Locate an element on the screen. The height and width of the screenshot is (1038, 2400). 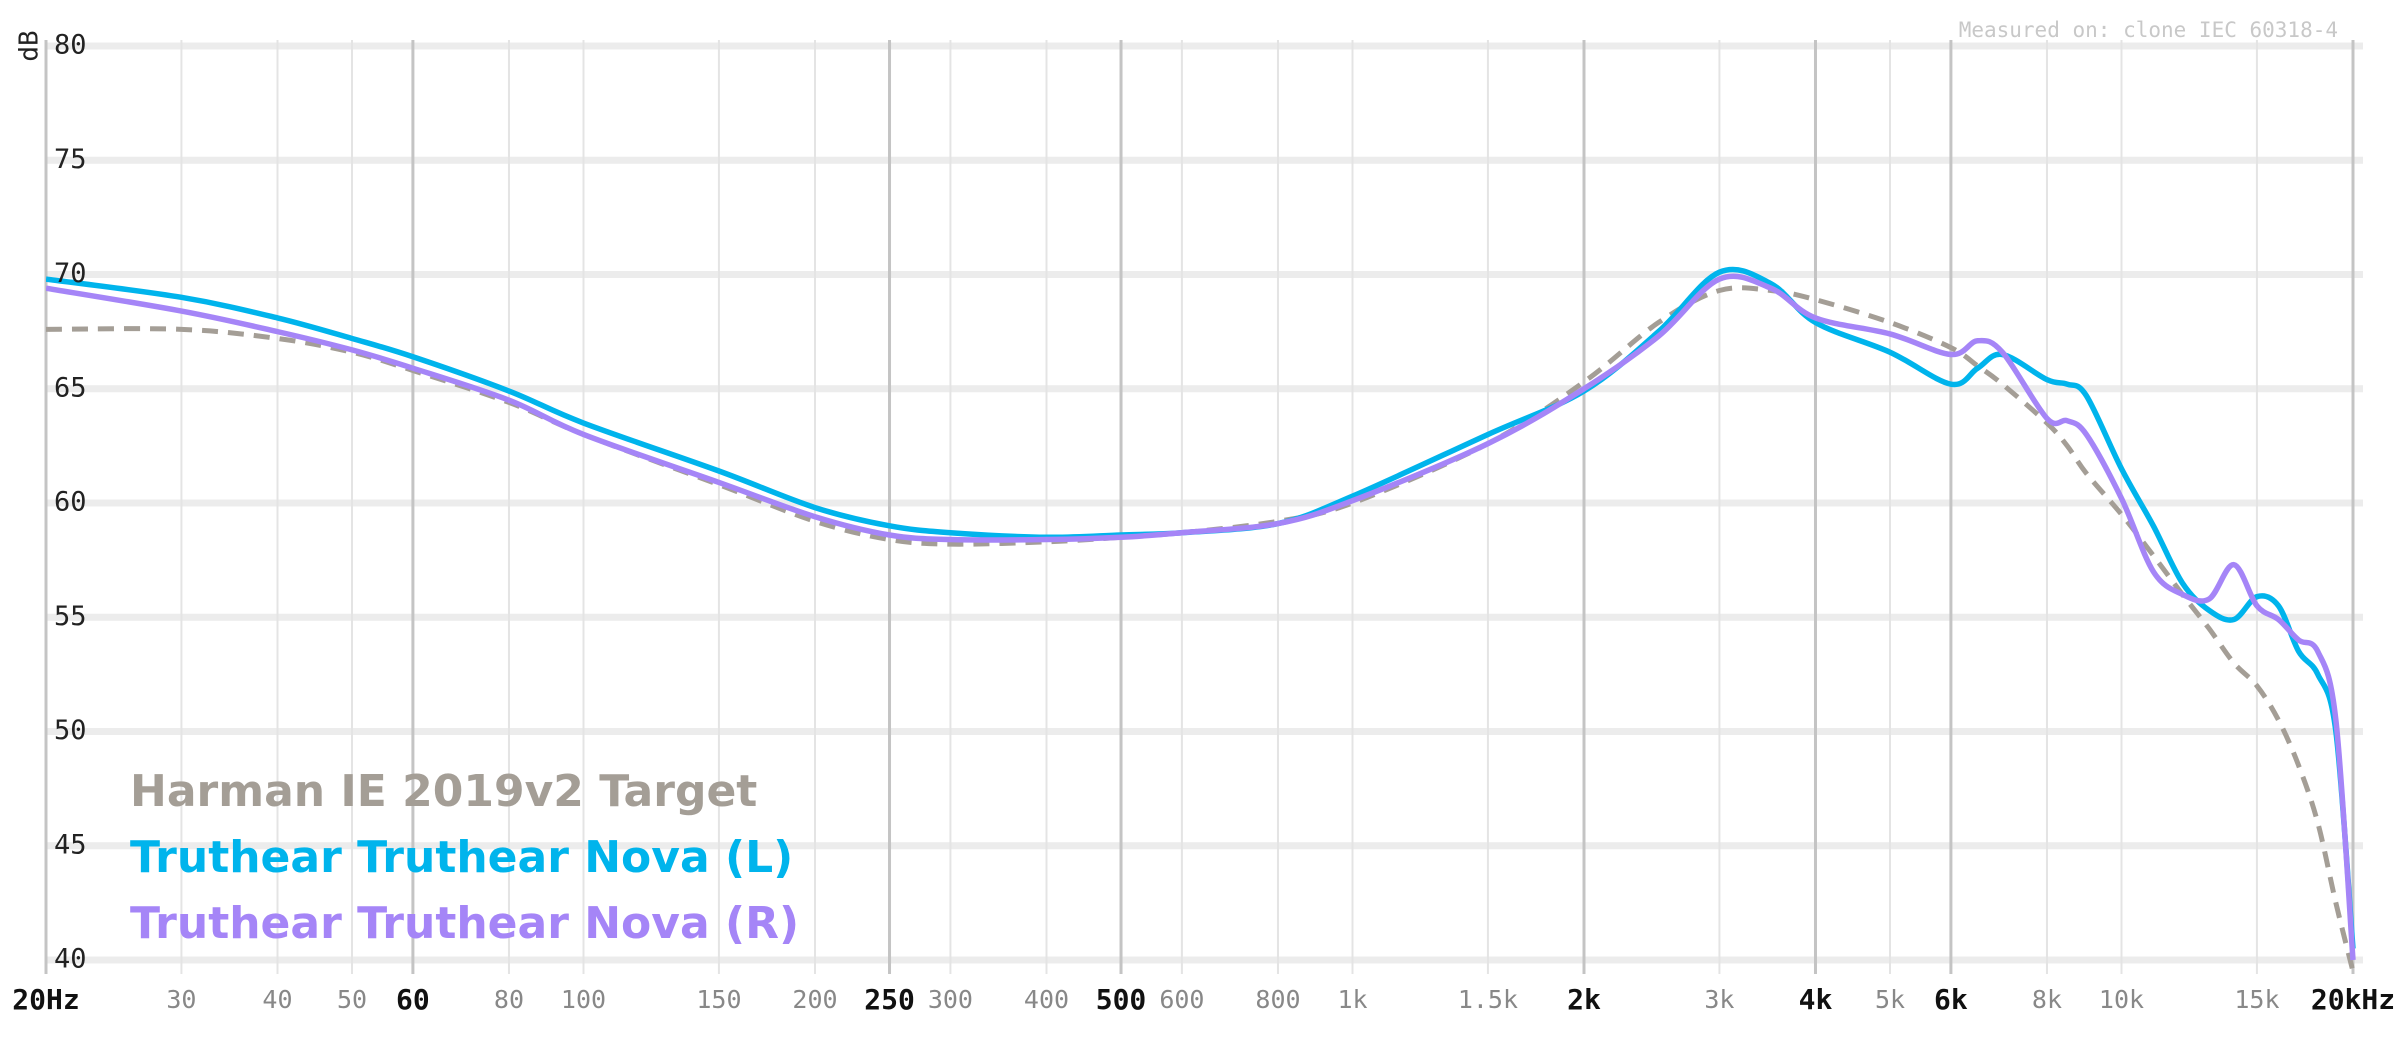
y-tick-label: 75 is located at coordinates (70, 159).